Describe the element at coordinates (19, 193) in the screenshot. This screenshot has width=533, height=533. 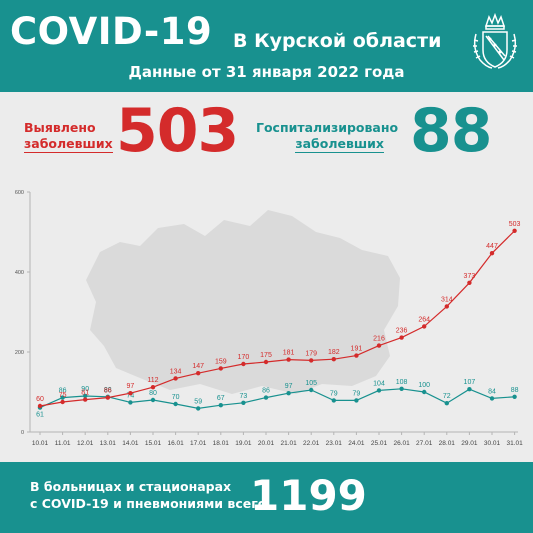
I see `y-tick-label: 600` at that location.